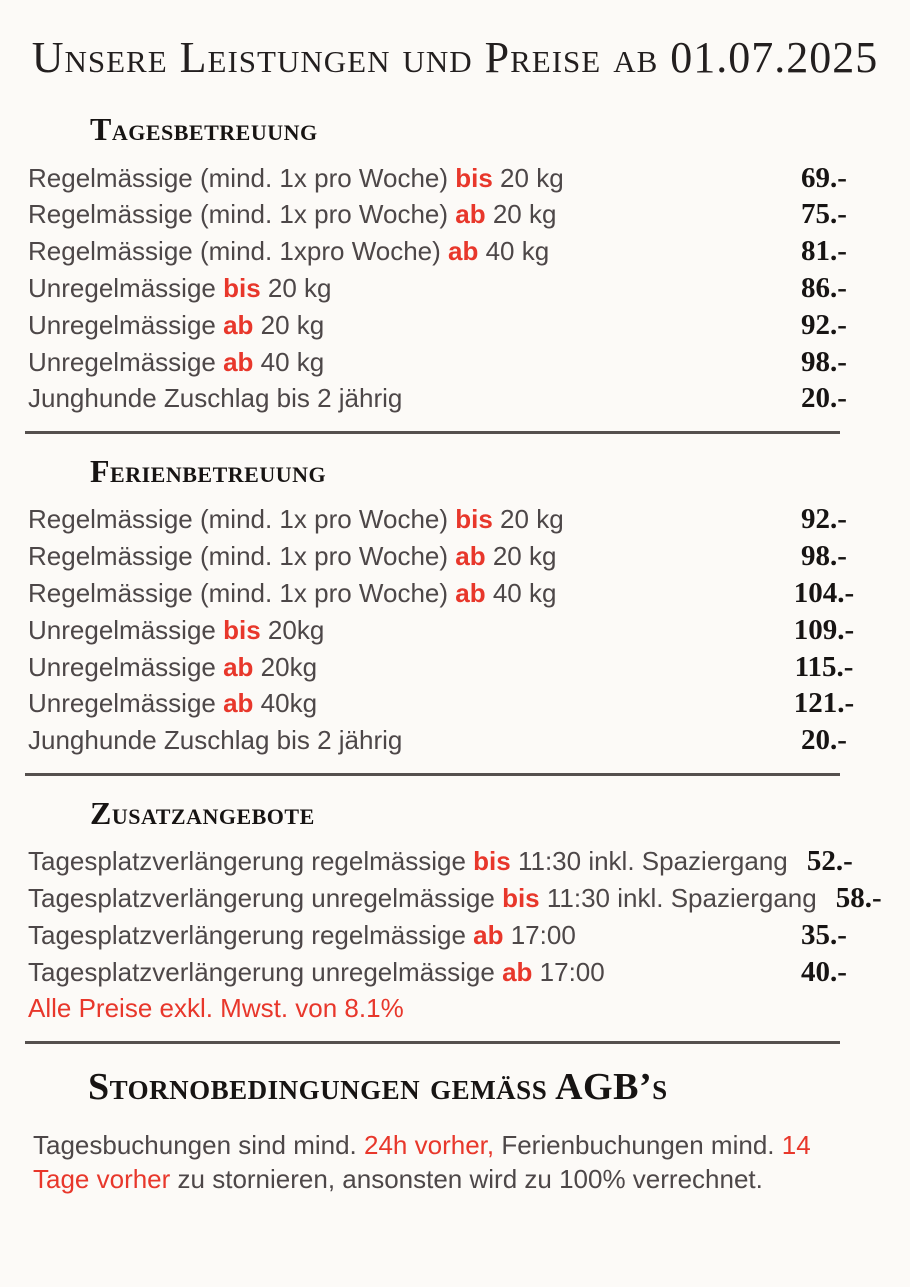 Image resolution: width=910 pixels, height=1287 pixels. What do you see at coordinates (824, 214) in the screenshot?
I see `price-value: 75.-` at bounding box center [824, 214].